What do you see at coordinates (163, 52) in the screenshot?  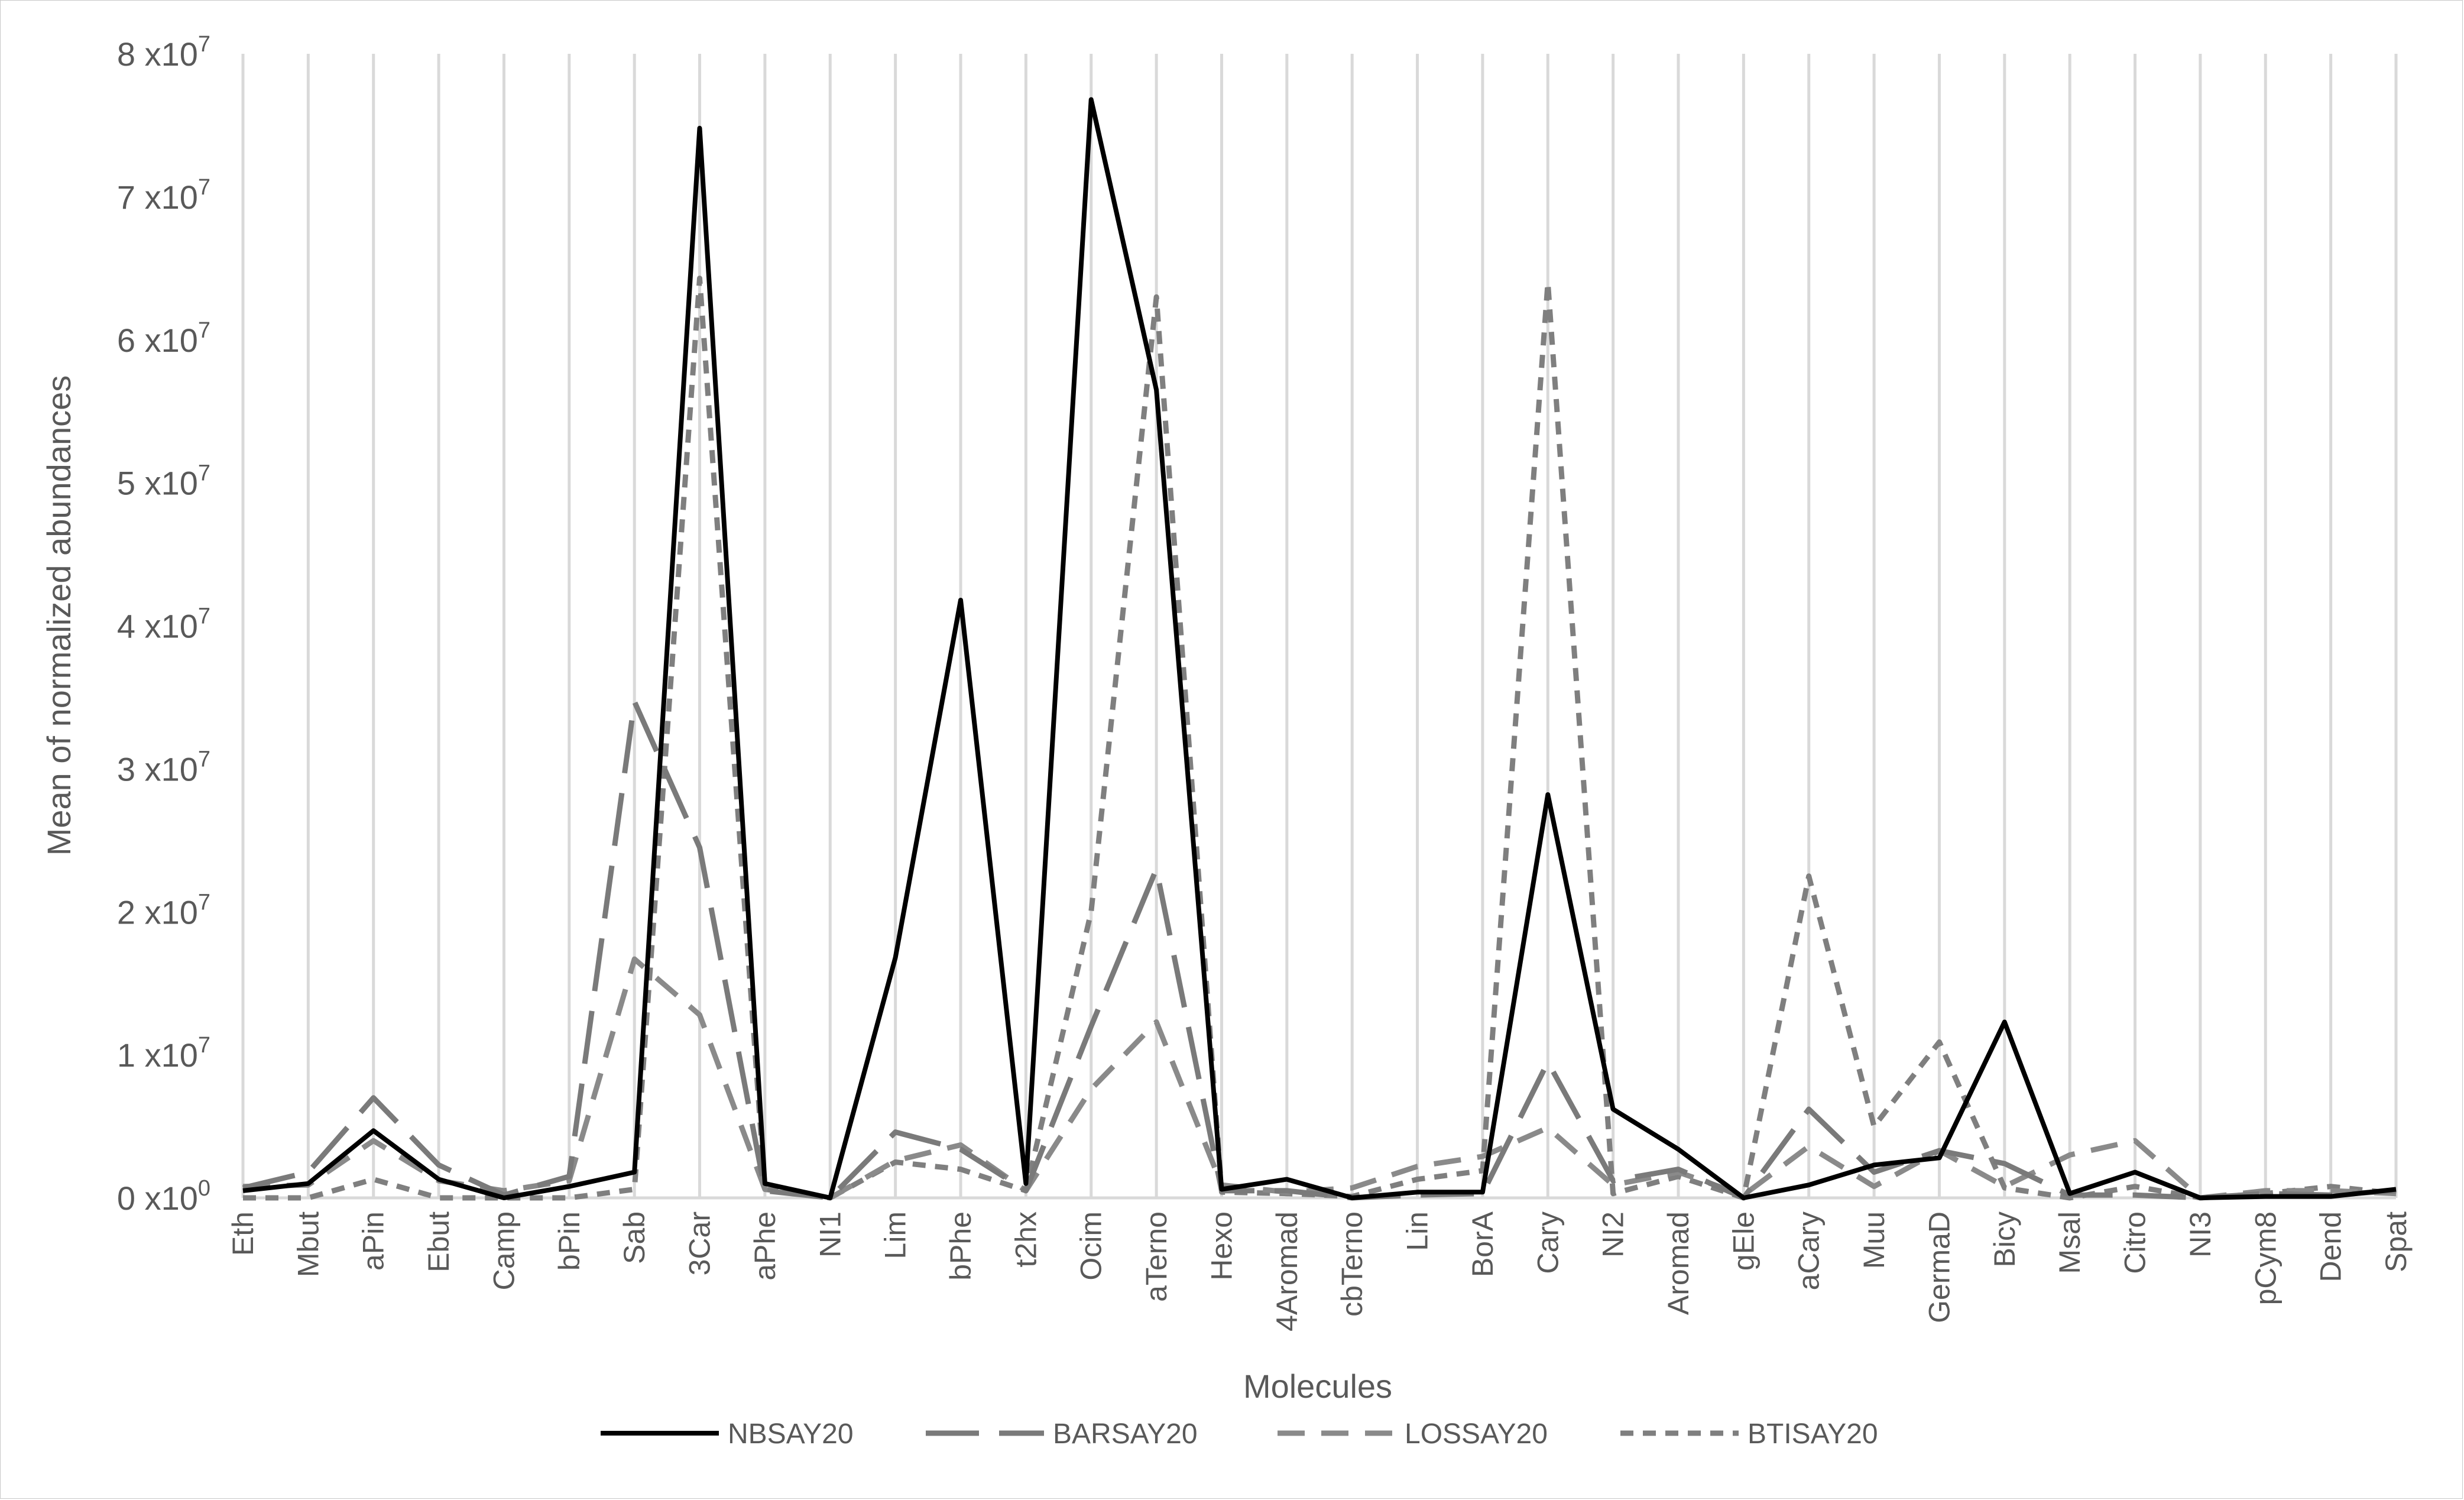 I see `y-tick-label: 8 x10⁷` at bounding box center [163, 52].